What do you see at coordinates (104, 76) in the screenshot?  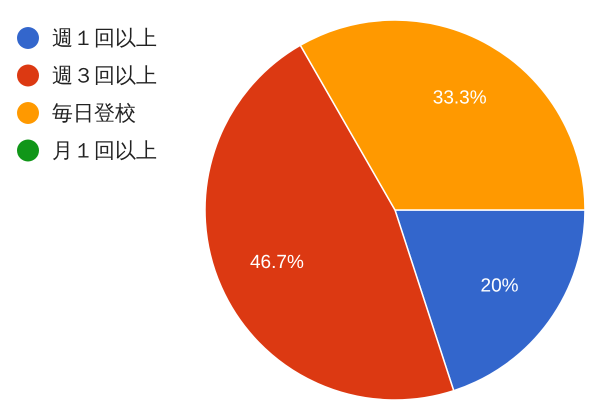 I see `legend-label: 週３回以上` at bounding box center [104, 76].